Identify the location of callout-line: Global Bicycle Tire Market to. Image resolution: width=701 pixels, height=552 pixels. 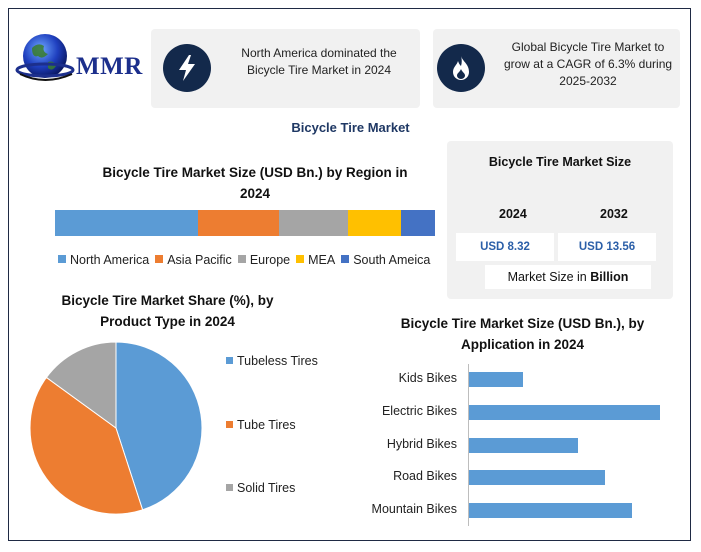
(588, 47).